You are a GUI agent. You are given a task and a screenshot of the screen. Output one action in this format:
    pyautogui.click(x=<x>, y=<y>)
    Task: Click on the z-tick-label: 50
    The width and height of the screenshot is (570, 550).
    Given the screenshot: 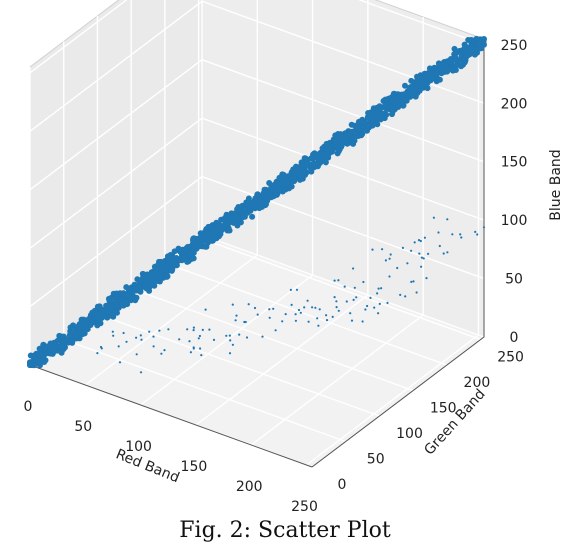 What is the action you would take?
    pyautogui.click(x=514, y=280)
    